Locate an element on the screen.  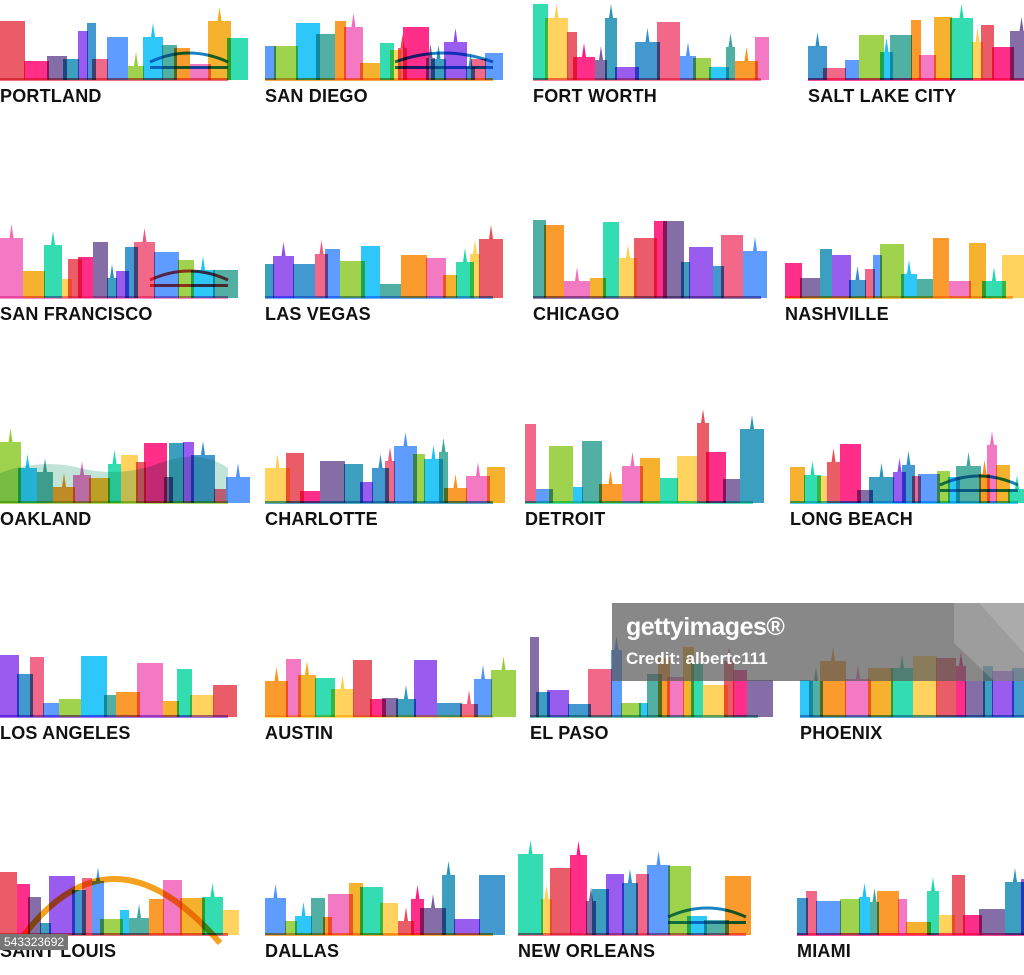
image-id-label: 543323692 is located at coordinates (34, 942).